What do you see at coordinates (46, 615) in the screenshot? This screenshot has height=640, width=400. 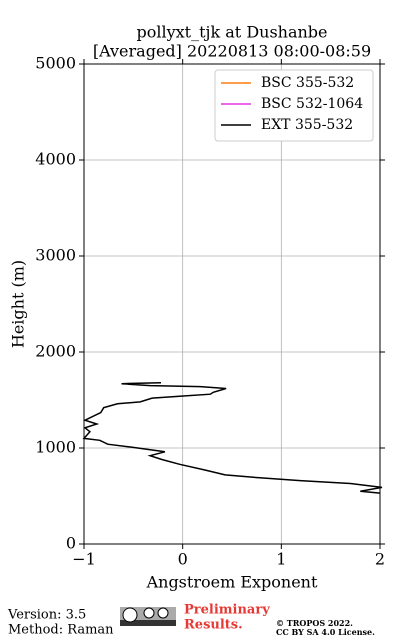 I see `version: Version: 3.5` at bounding box center [46, 615].